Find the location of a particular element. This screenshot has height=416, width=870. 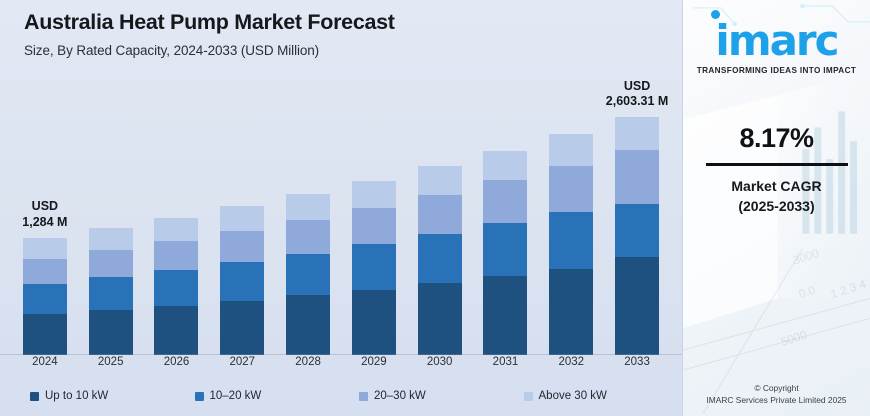

cagr-period: (2025-2033) is located at coordinates (776, 206).